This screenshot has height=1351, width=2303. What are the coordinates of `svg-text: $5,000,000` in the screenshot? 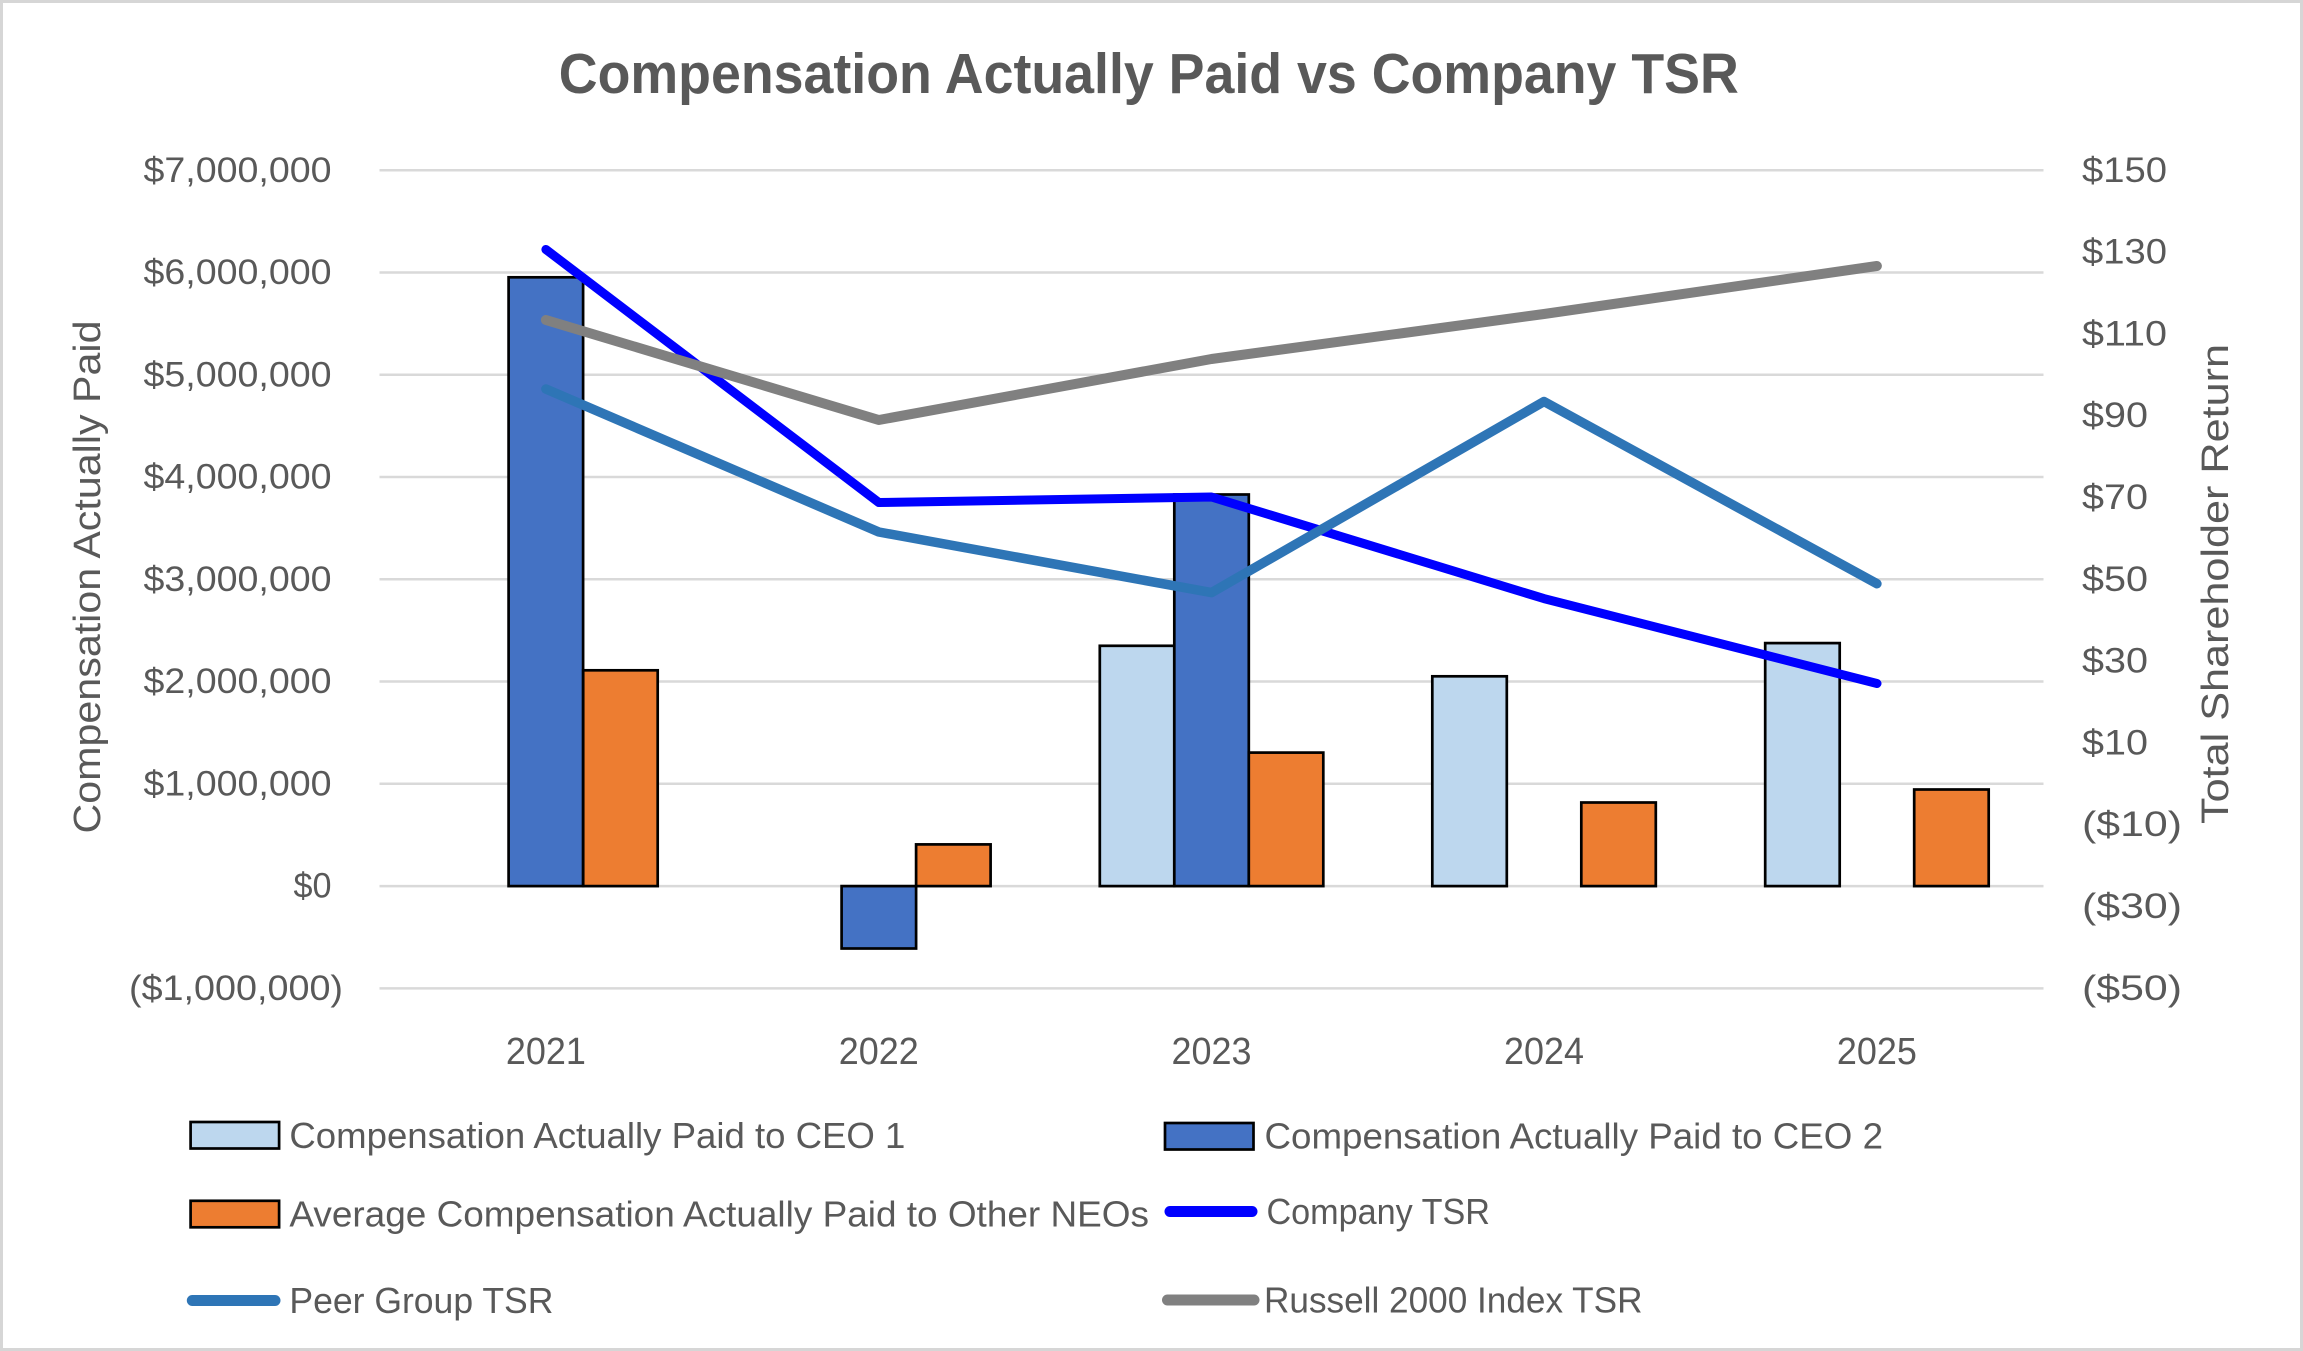 It's located at (238, 374).